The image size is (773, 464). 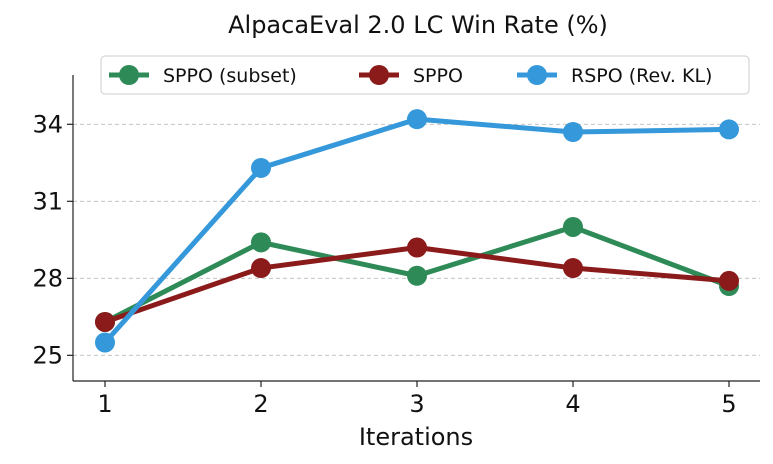 I want to click on y-tick-label: 31, so click(x=47, y=201).